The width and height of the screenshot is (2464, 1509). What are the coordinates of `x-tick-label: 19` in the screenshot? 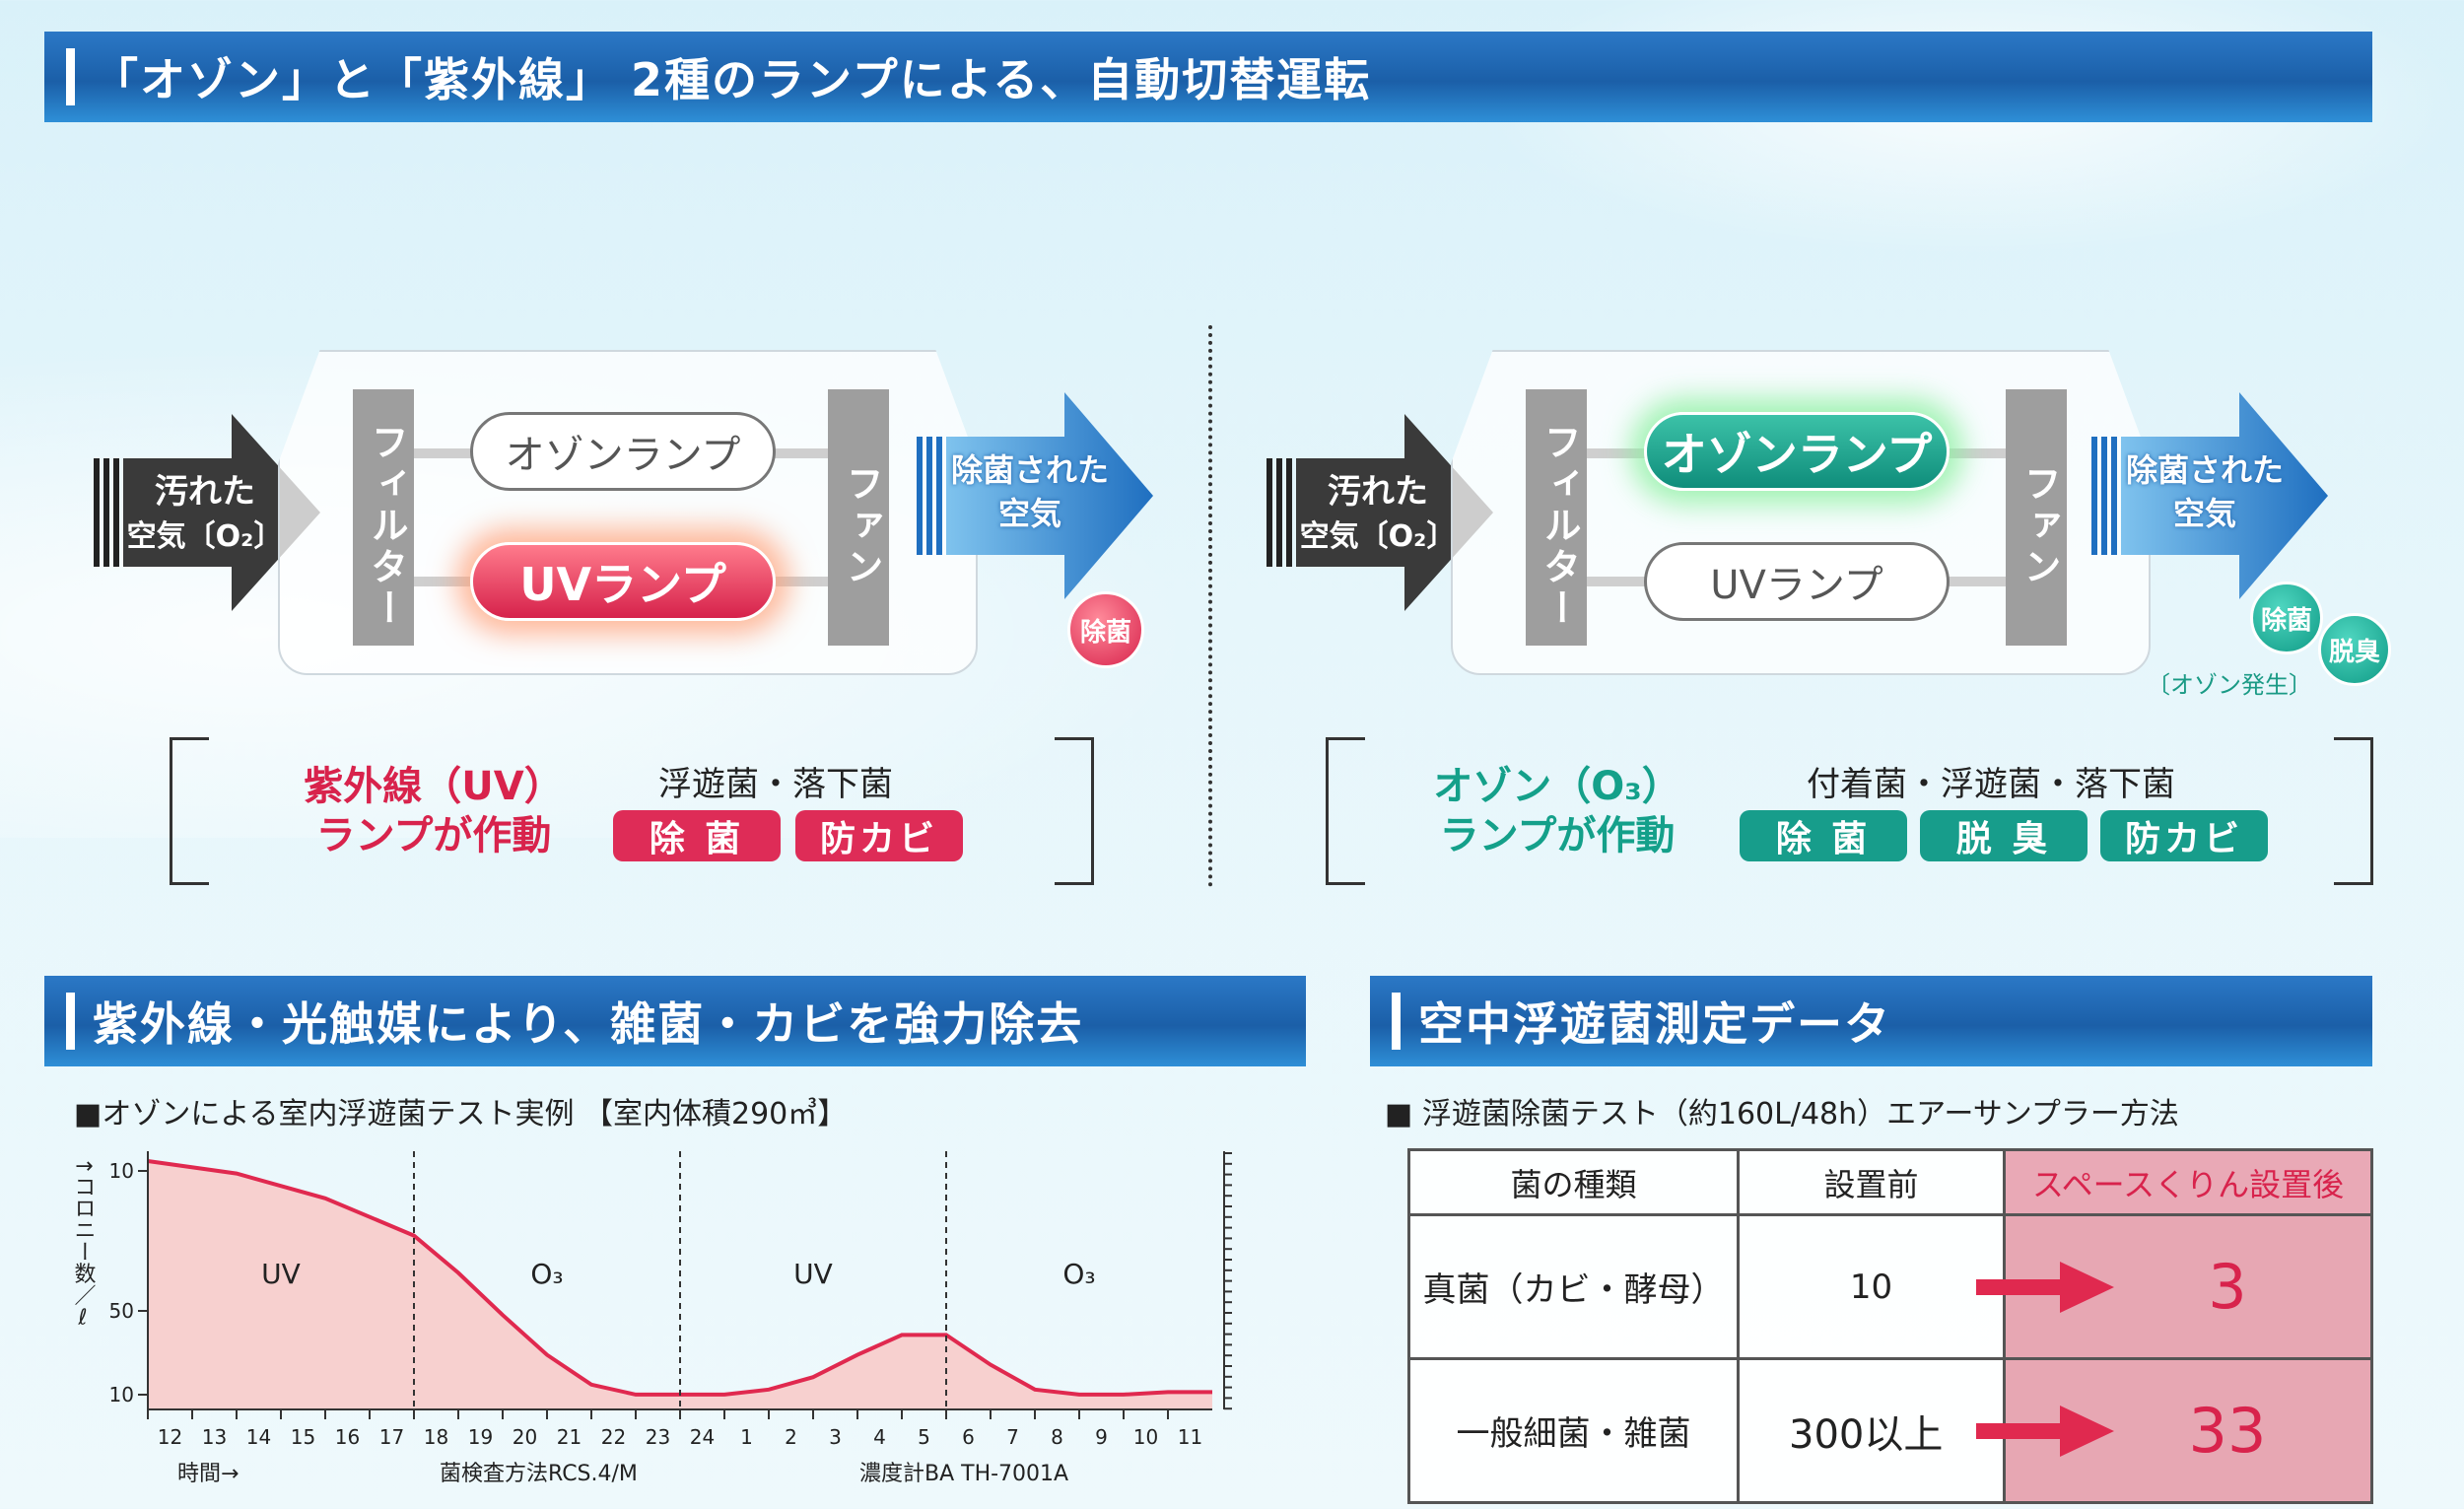 It's located at (480, 1437).